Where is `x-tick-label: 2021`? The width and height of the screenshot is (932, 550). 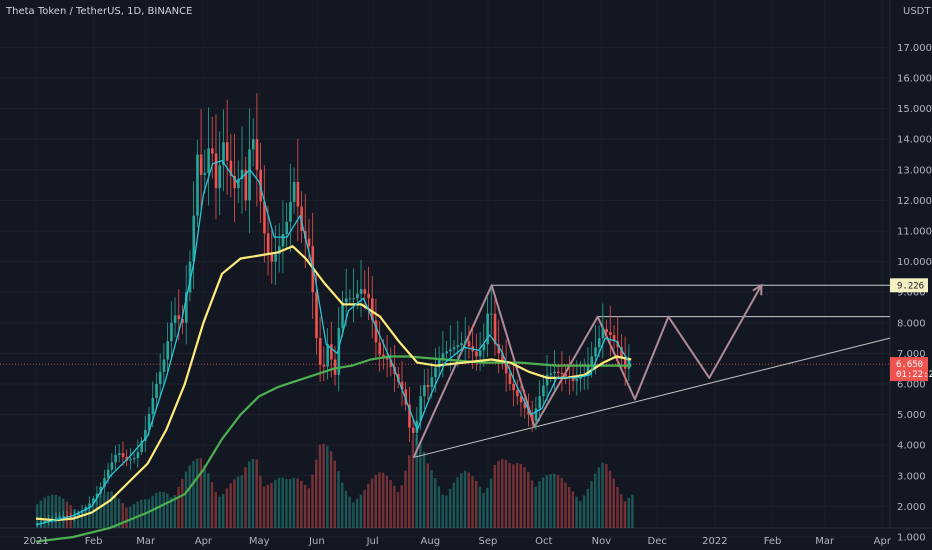
x-tick-label: 2021 is located at coordinates (35, 541).